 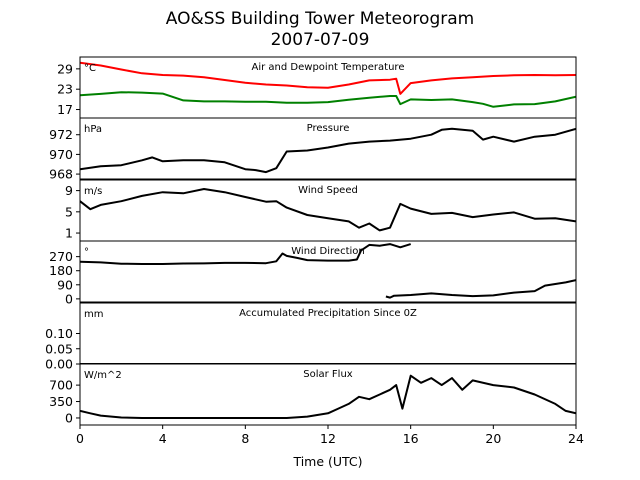 I want to click on y-tick-label: 17, so click(x=65, y=109).